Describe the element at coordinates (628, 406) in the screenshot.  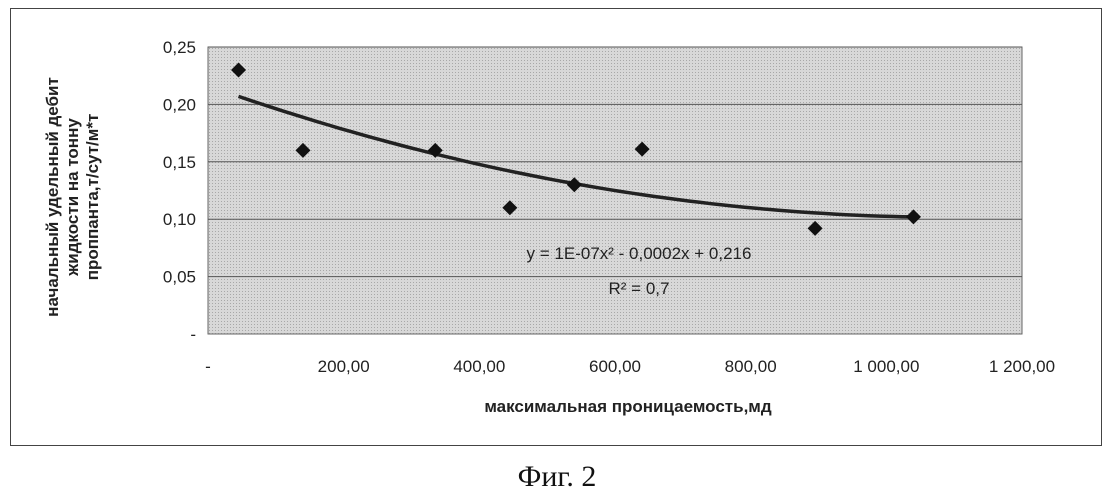
I see `x-axis-title: максимальная проницаемость,мд` at that location.